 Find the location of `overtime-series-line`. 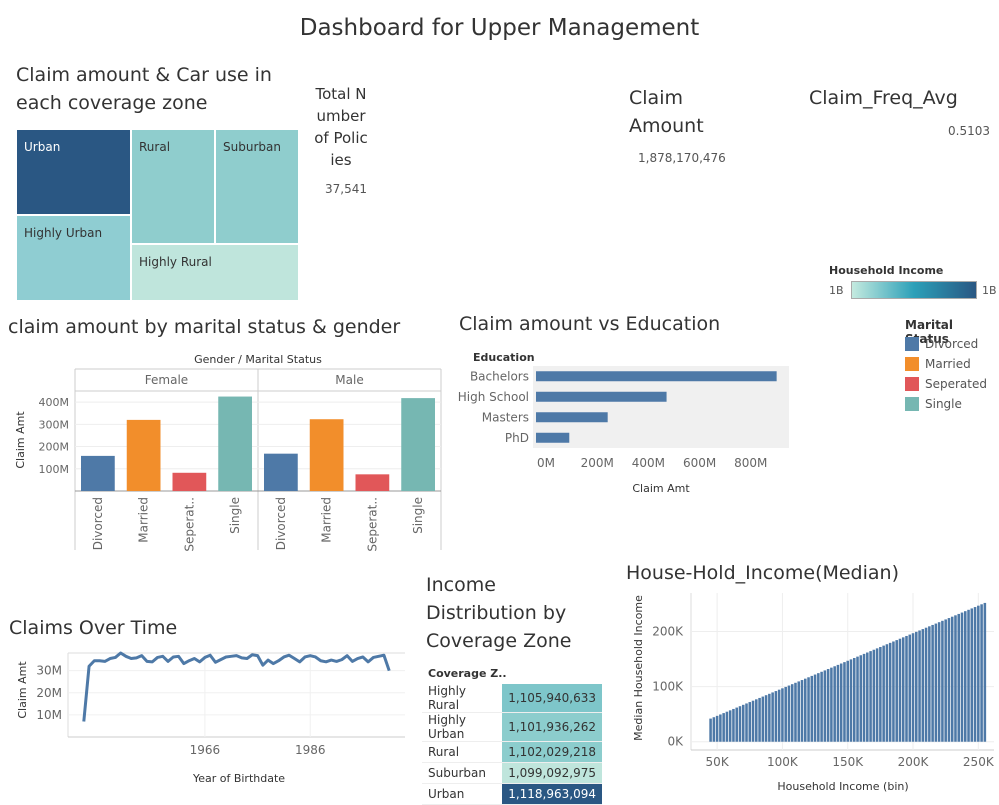

overtime-series-line is located at coordinates (236, 686).